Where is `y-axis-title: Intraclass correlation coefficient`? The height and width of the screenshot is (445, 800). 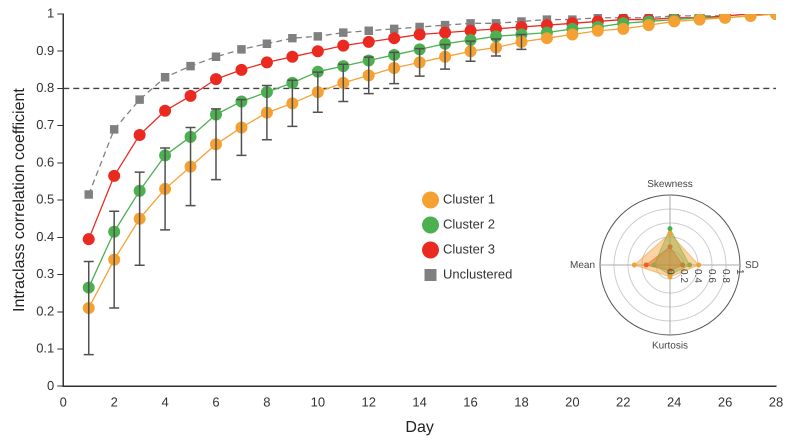 y-axis-title: Intraclass correlation coefficient is located at coordinates (19, 200).